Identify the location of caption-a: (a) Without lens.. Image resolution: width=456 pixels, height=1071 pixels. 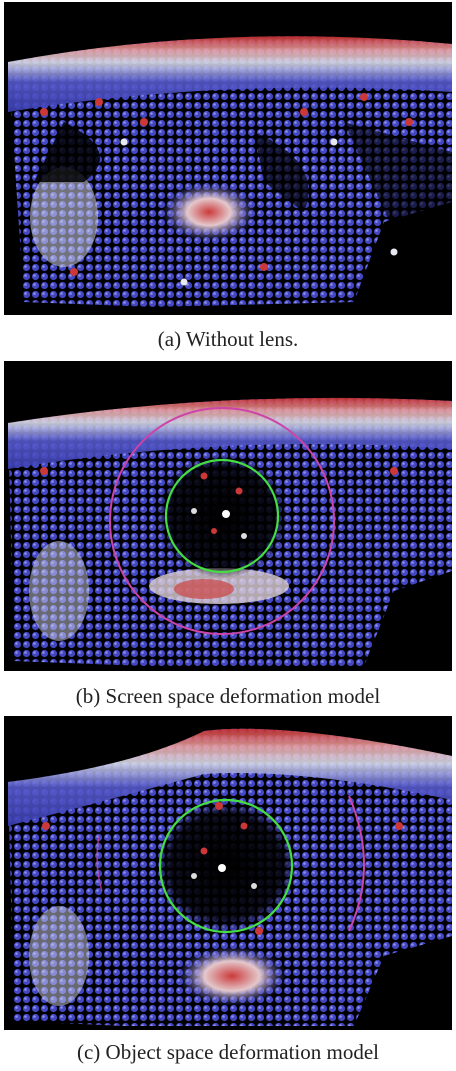
(228, 339).